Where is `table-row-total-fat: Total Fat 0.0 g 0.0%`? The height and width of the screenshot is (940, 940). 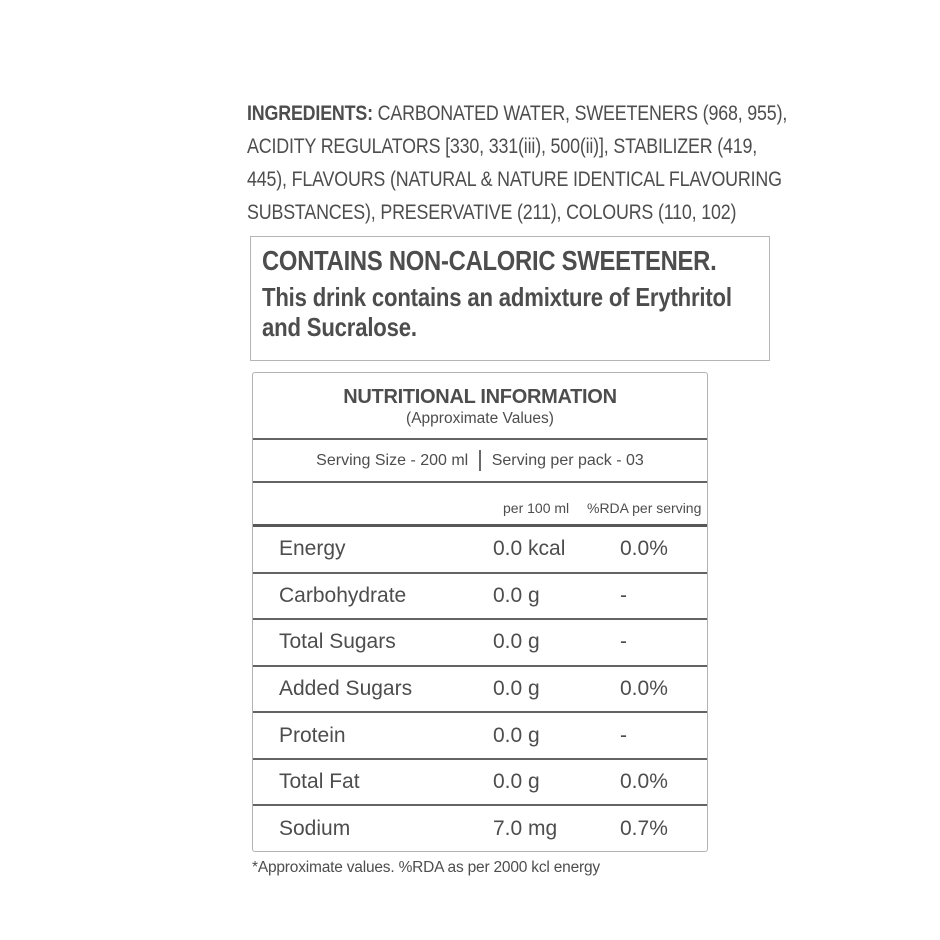 table-row-total-fat: Total Fat 0.0 g 0.0% is located at coordinates (480, 783).